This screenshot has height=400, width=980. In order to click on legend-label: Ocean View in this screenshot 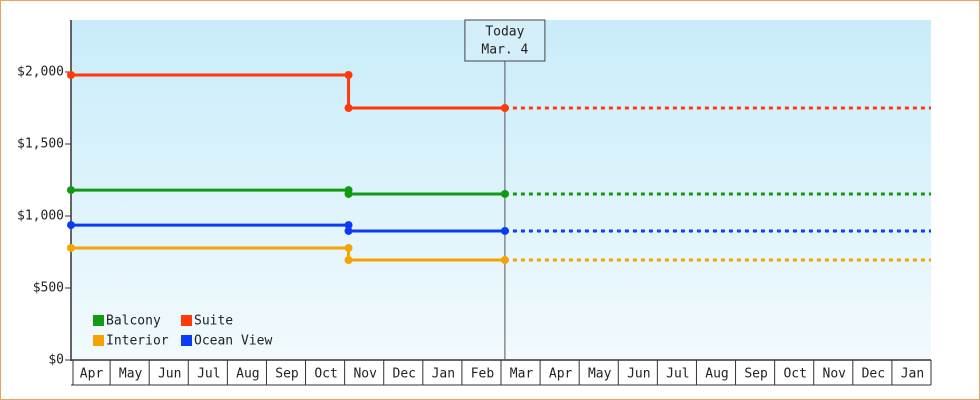, I will do `click(233, 341)`.